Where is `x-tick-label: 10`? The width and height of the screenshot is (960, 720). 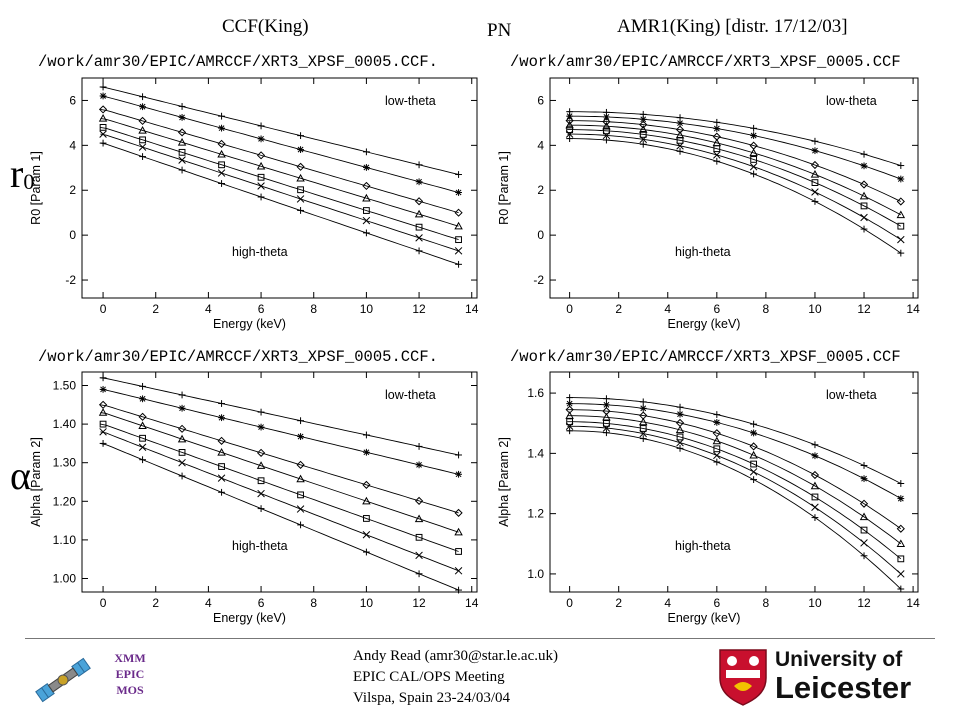 x-tick-label: 10 is located at coordinates (815, 309).